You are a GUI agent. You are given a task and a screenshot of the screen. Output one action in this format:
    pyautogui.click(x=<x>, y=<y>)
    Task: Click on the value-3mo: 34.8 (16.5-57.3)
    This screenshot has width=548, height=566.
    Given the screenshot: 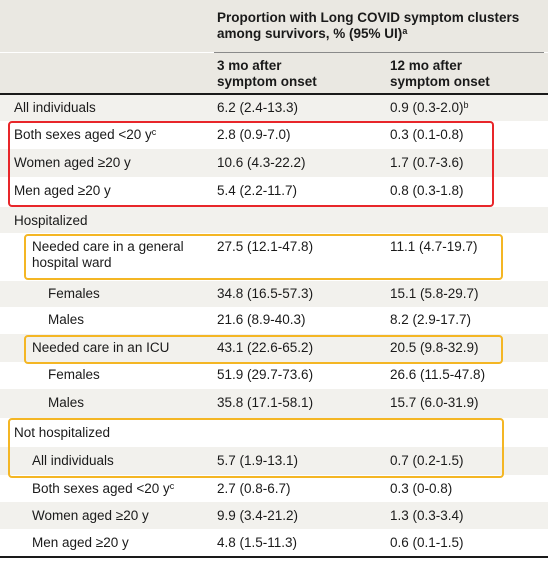 What is the action you would take?
    pyautogui.click(x=265, y=293)
    